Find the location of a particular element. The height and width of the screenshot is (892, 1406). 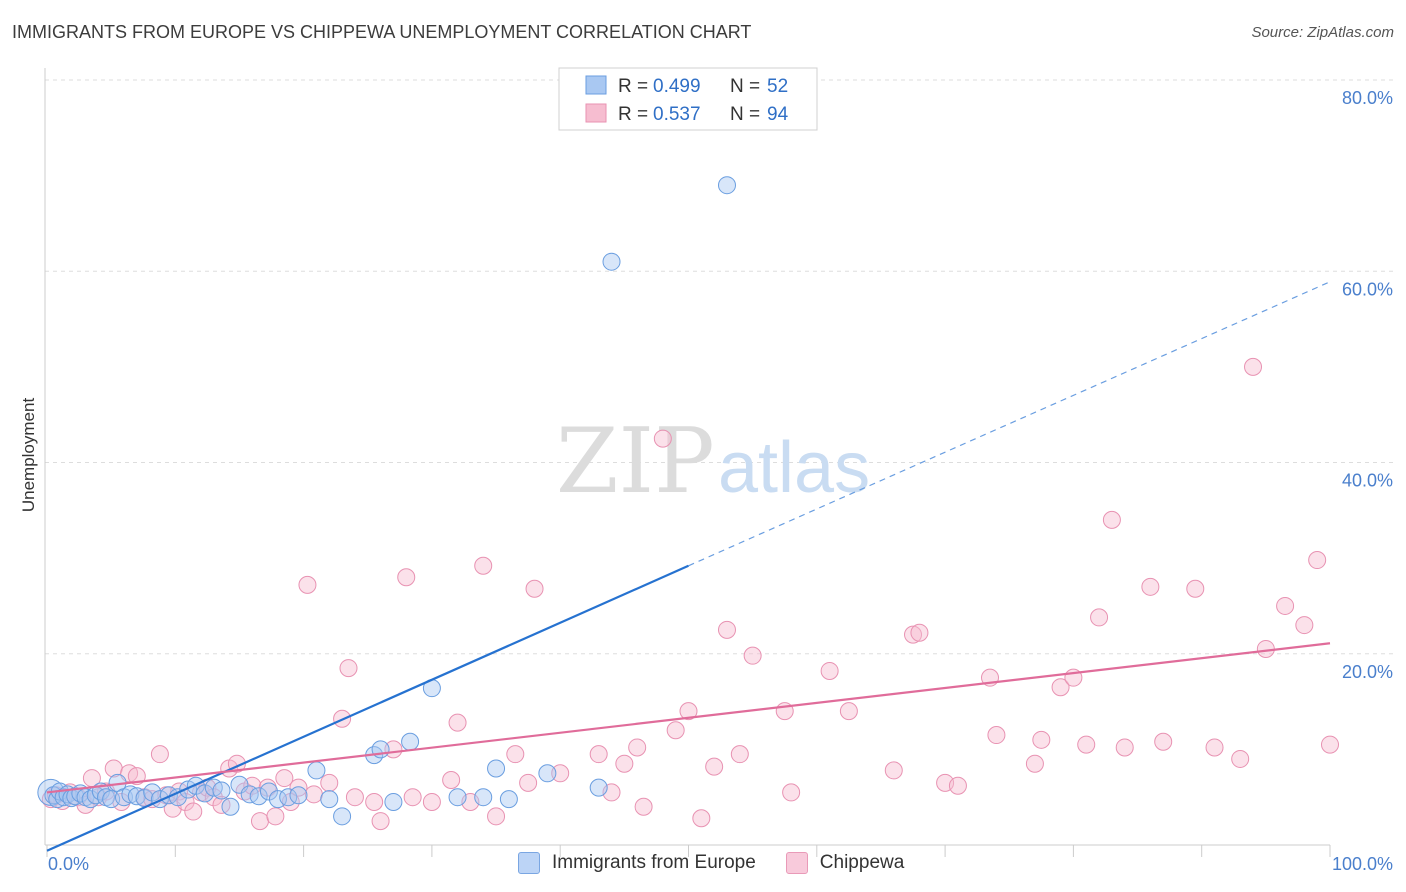

x-tick-label-min: 0.0% is located at coordinates (68, 864).